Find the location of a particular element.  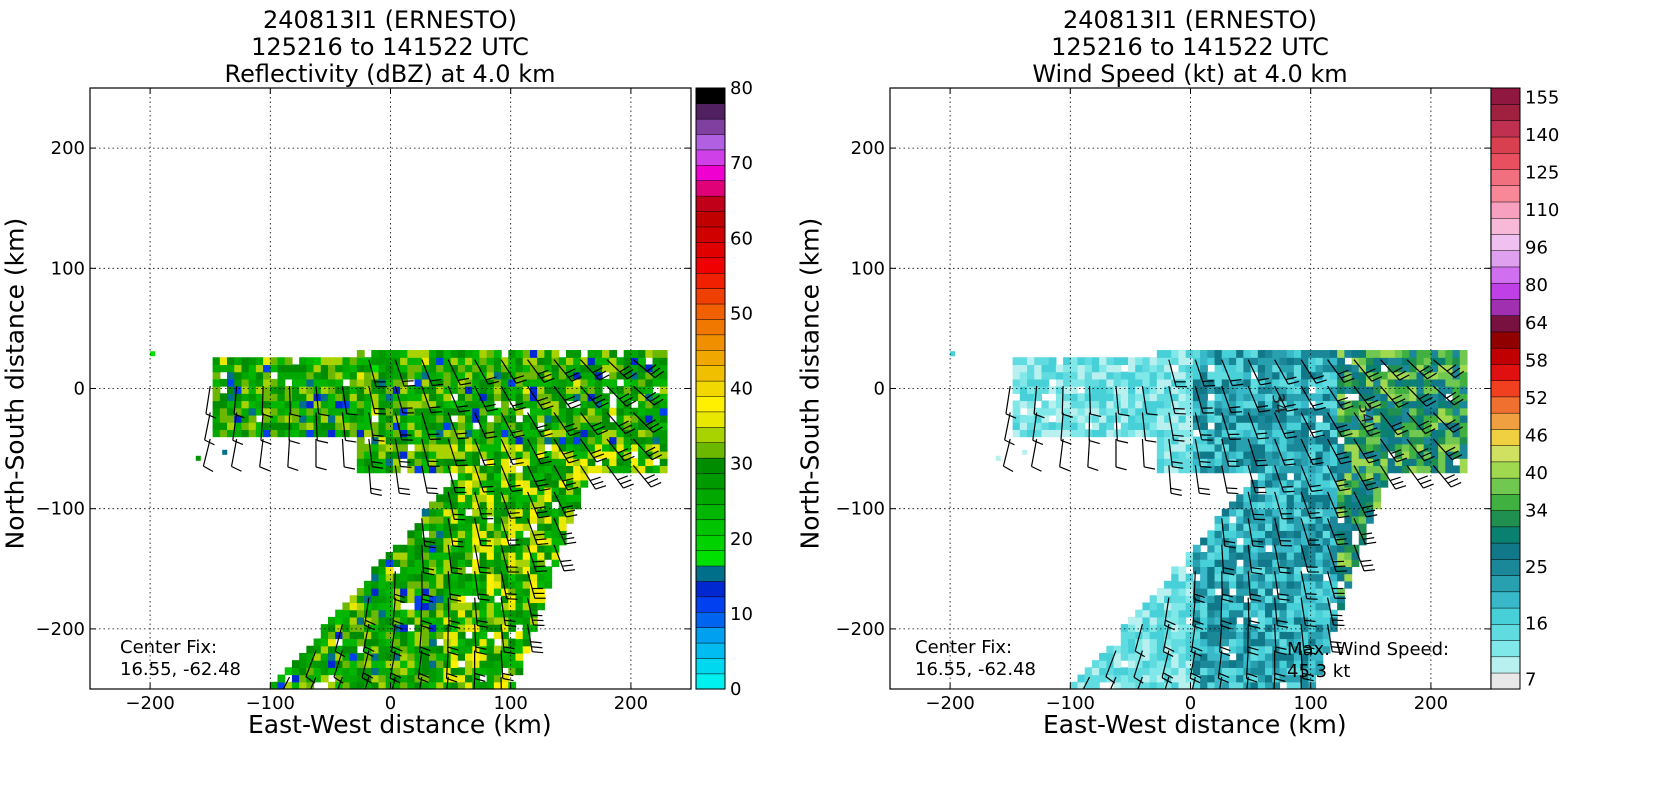

colorbar-tick-label: 52 is located at coordinates (1536, 398).